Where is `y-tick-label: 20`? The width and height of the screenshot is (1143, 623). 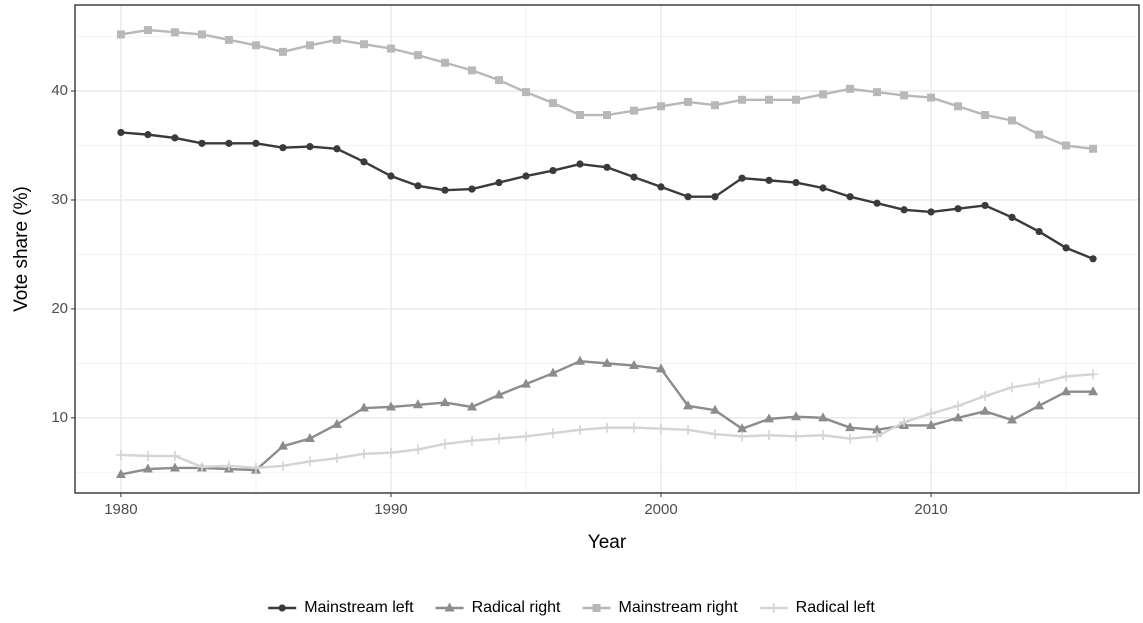
y-tick-label: 20 is located at coordinates (59, 308).